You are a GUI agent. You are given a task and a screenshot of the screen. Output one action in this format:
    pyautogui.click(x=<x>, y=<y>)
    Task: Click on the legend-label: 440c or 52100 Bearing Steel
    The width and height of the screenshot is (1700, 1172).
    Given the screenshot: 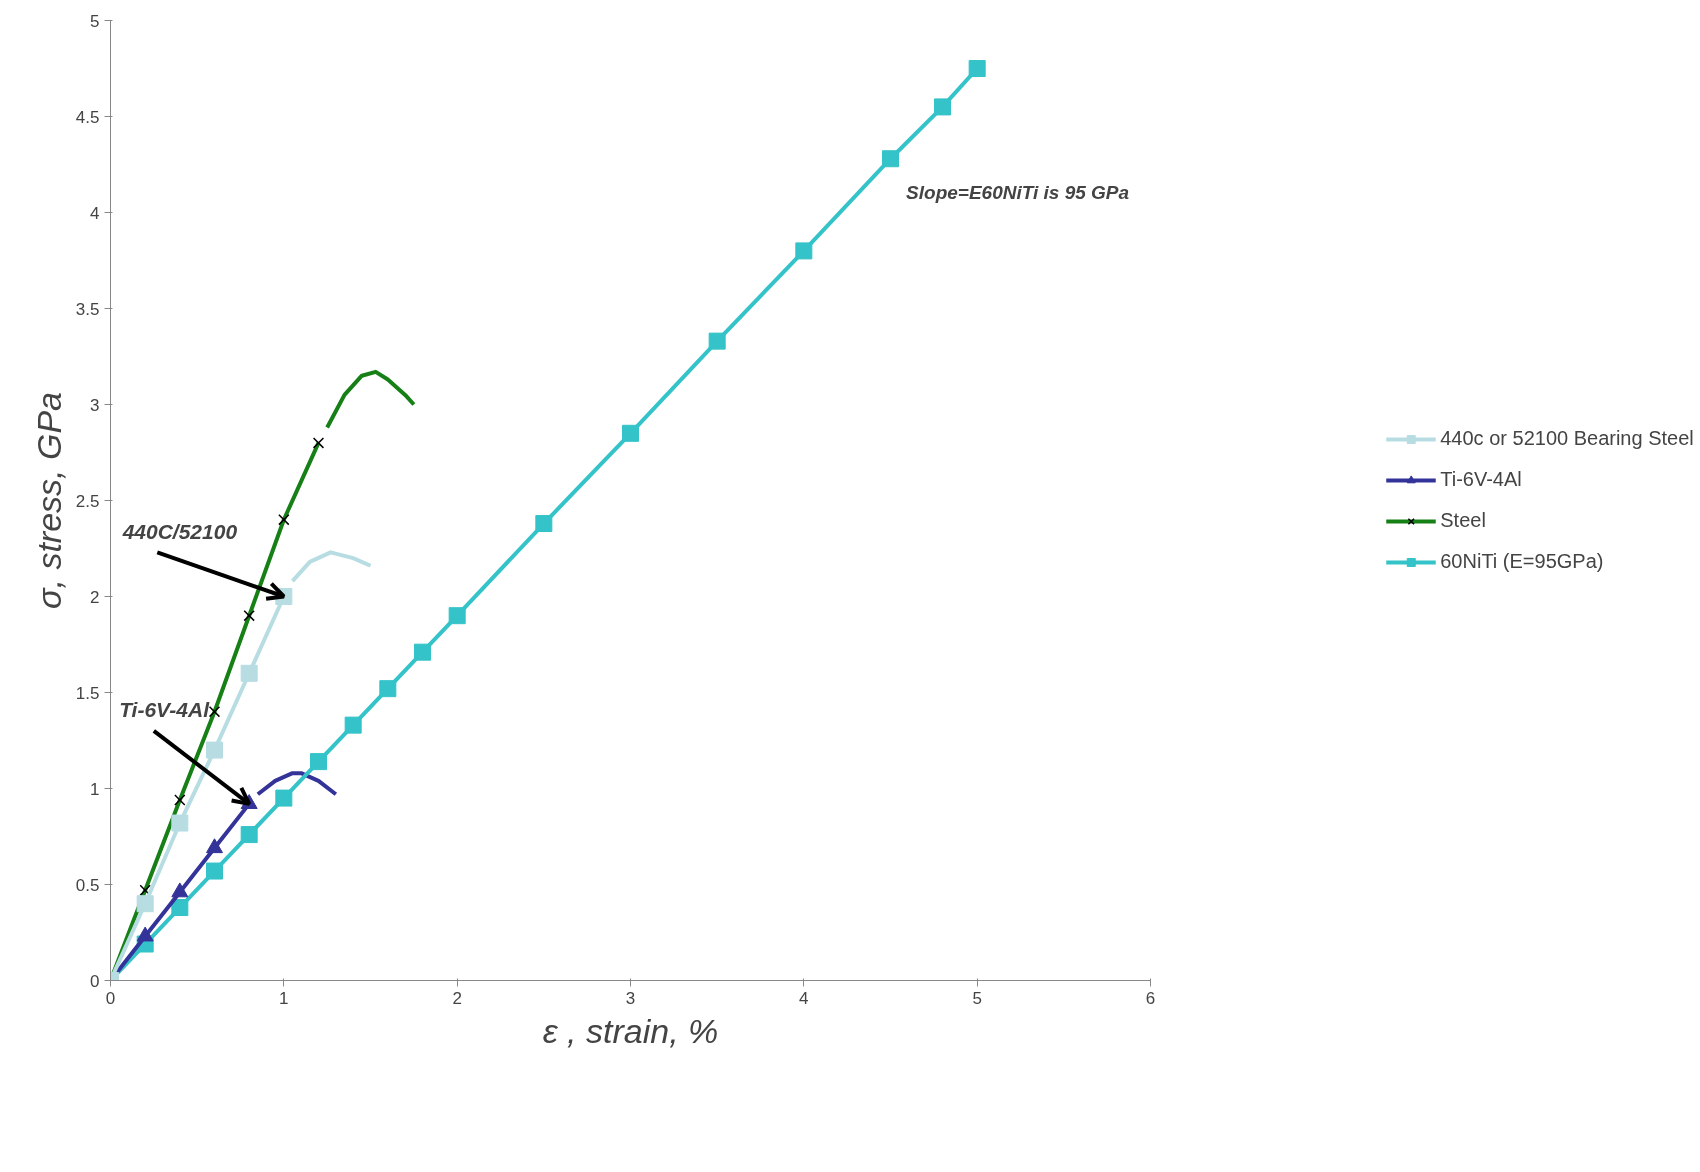 What is the action you would take?
    pyautogui.click(x=1567, y=438)
    